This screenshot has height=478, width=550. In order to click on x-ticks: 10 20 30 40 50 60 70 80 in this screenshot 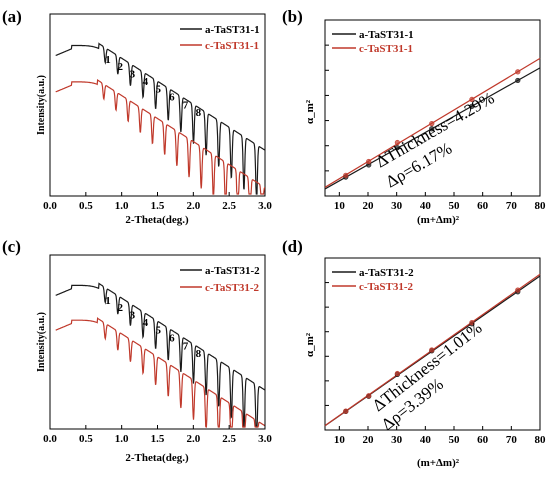, I will do `click(440, 436)`.